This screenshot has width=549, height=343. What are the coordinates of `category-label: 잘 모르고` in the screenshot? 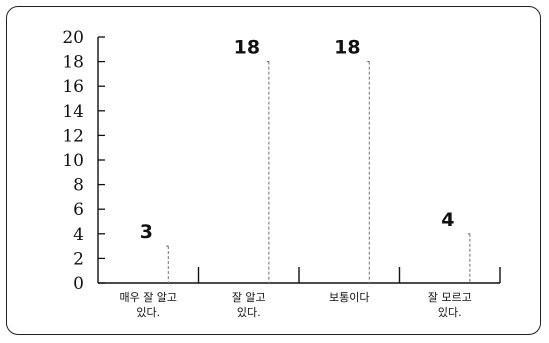 It's located at (450, 297).